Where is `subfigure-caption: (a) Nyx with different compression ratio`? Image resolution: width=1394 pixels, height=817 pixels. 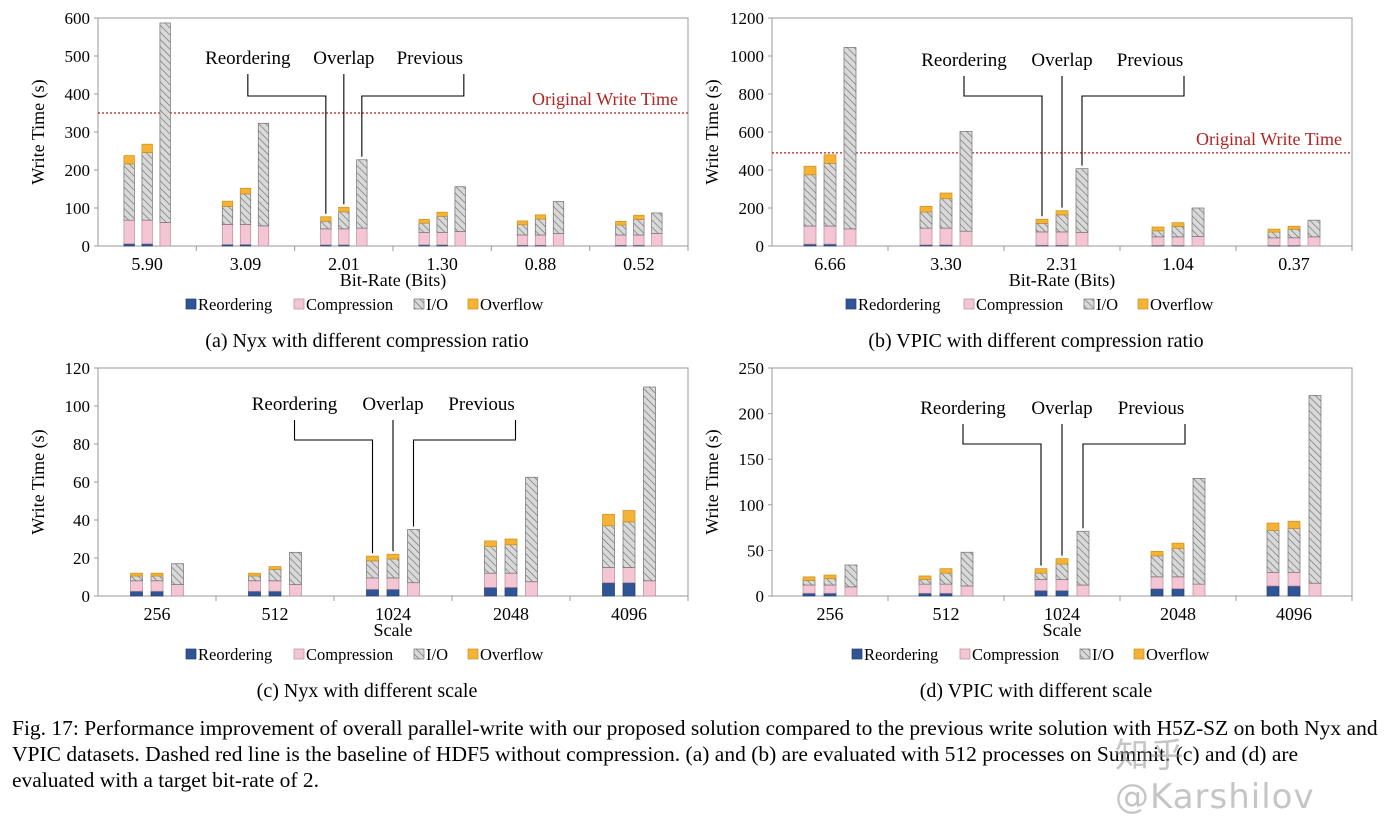 subfigure-caption: (a) Nyx with different compression ratio is located at coordinates (366, 341).